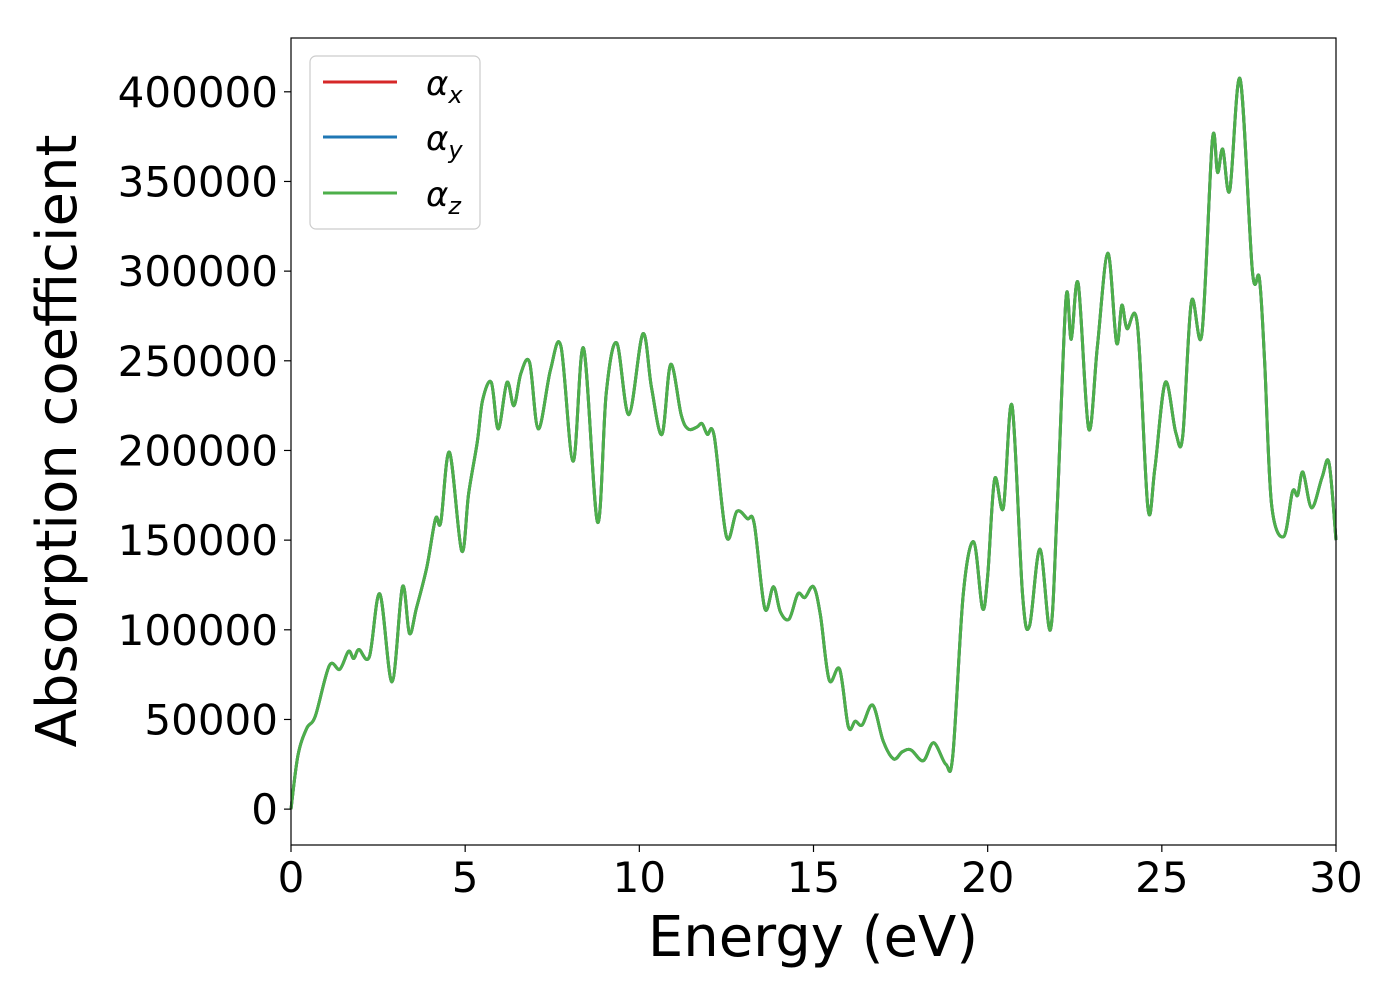  I want to click on y-tick-label: 300000, so click(198, 271).